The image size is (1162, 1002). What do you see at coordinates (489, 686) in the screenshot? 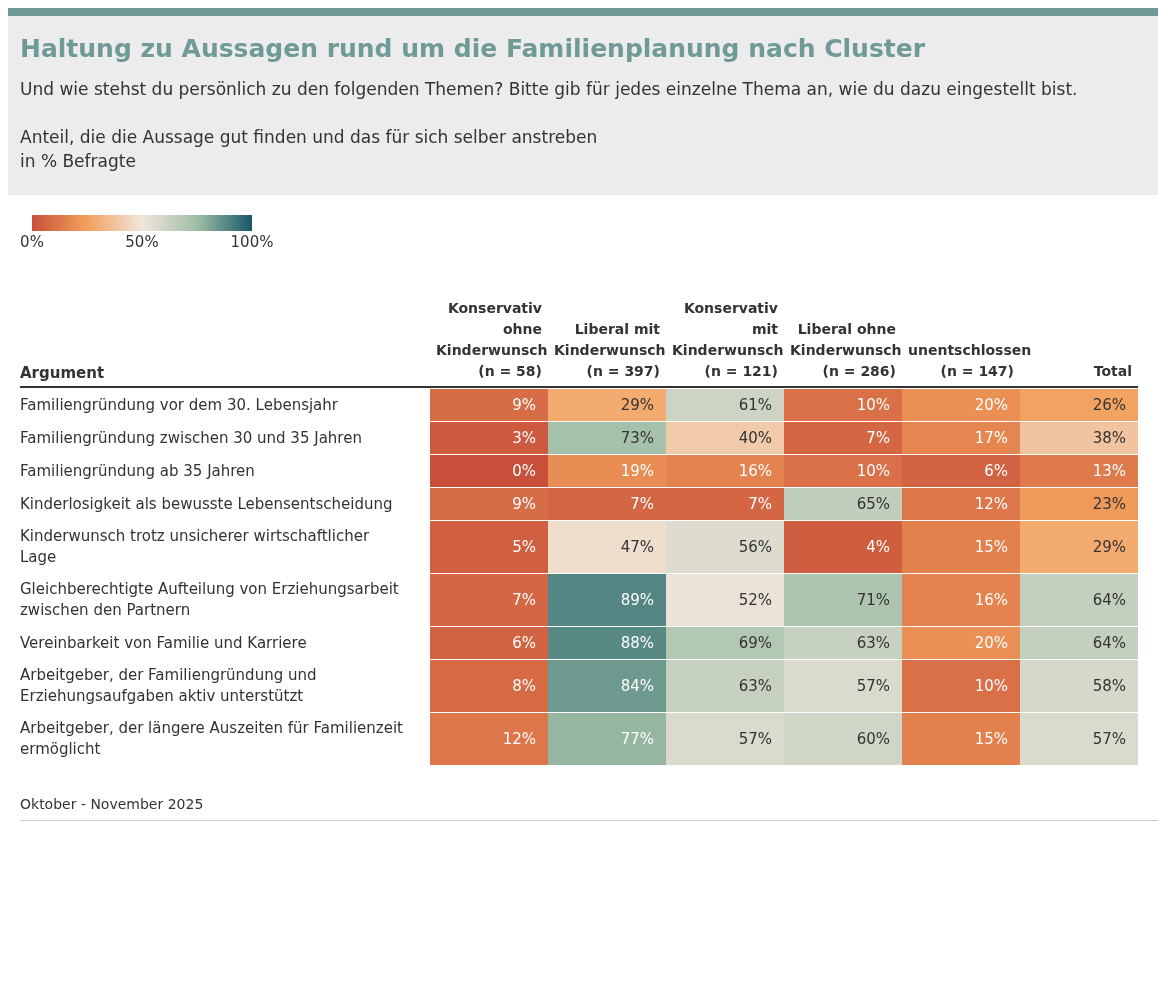
I see `data-label: 8%` at bounding box center [489, 686].